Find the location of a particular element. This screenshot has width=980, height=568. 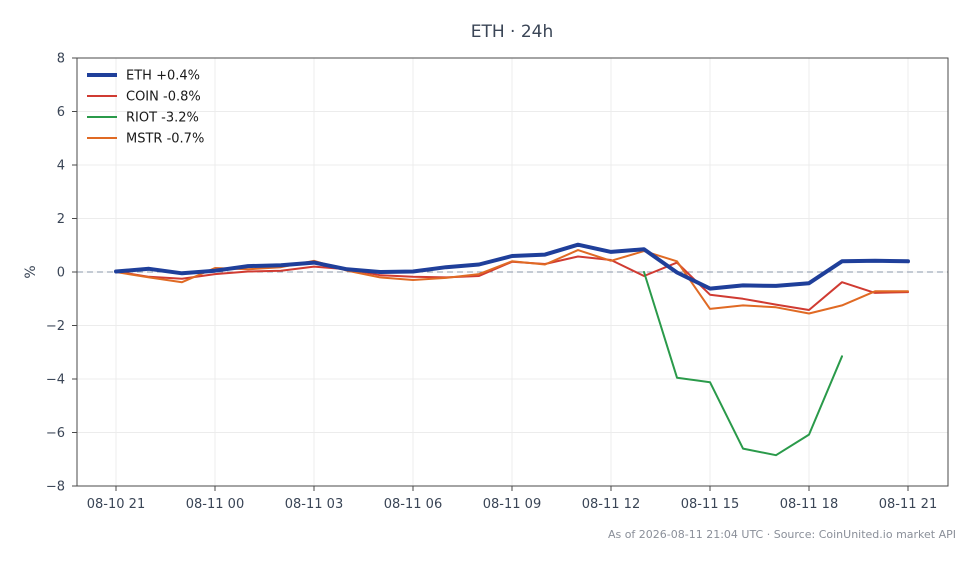

x-tick-label: 08-11 06 is located at coordinates (413, 504).